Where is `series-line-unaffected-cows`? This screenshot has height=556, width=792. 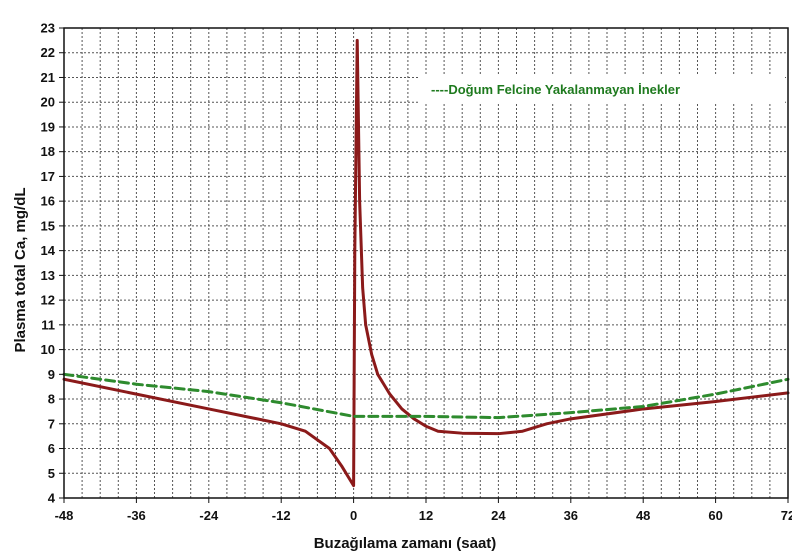
series-line-unaffected-cows is located at coordinates (426, 396).